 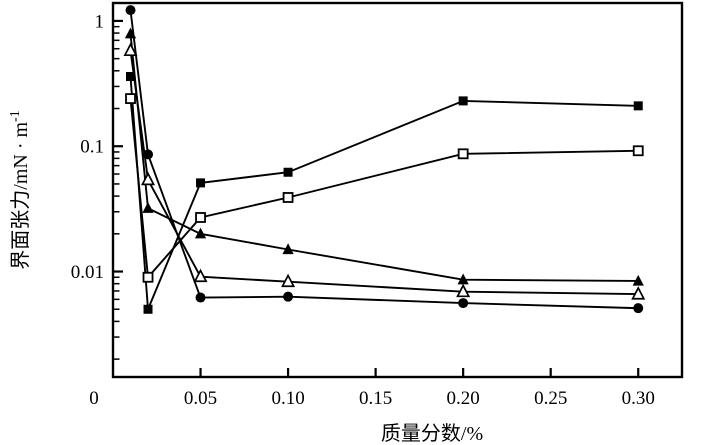 What do you see at coordinates (87, 272) in the screenshot?
I see `y-tick-label: 0.01` at bounding box center [87, 272].